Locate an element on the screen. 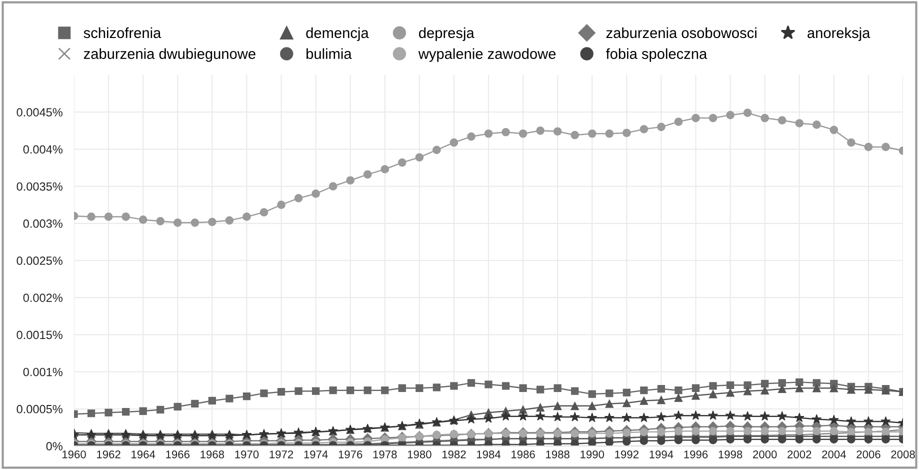 The height and width of the screenshot is (470, 919). x-tick-label: 1962 is located at coordinates (108, 454).